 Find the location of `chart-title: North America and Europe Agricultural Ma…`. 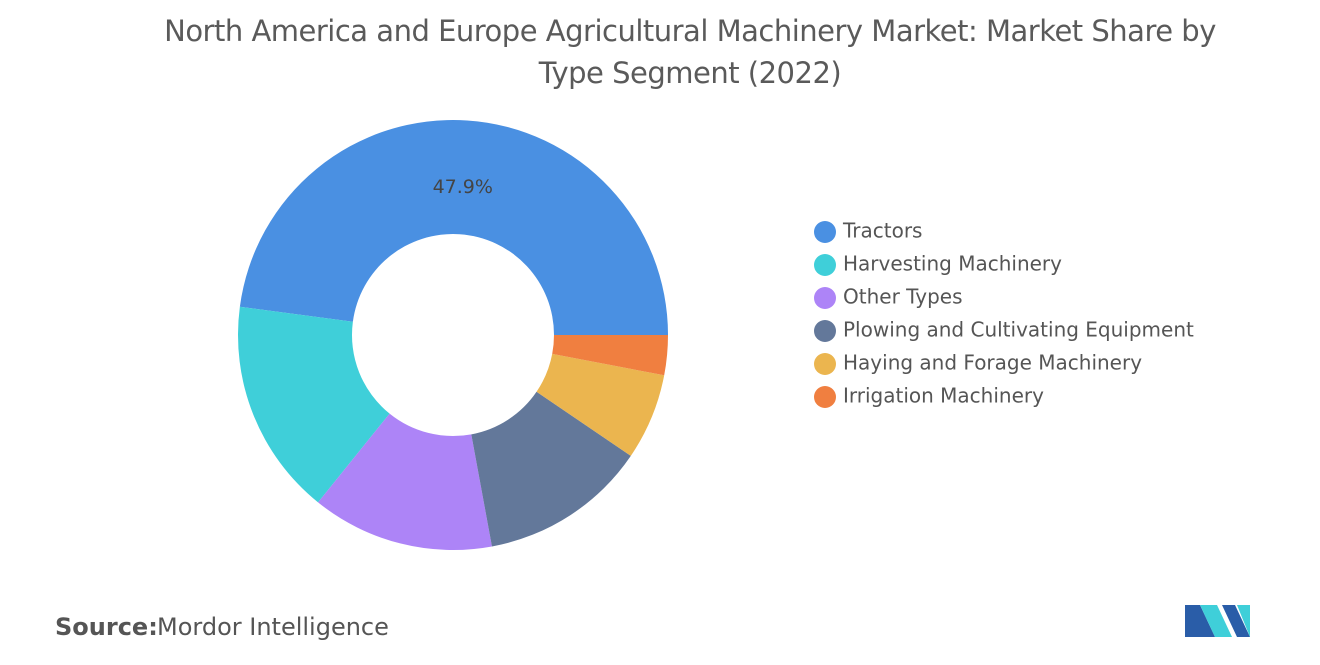

chart-title: North America and Europe Agricultural Ma… is located at coordinates (690, 52).